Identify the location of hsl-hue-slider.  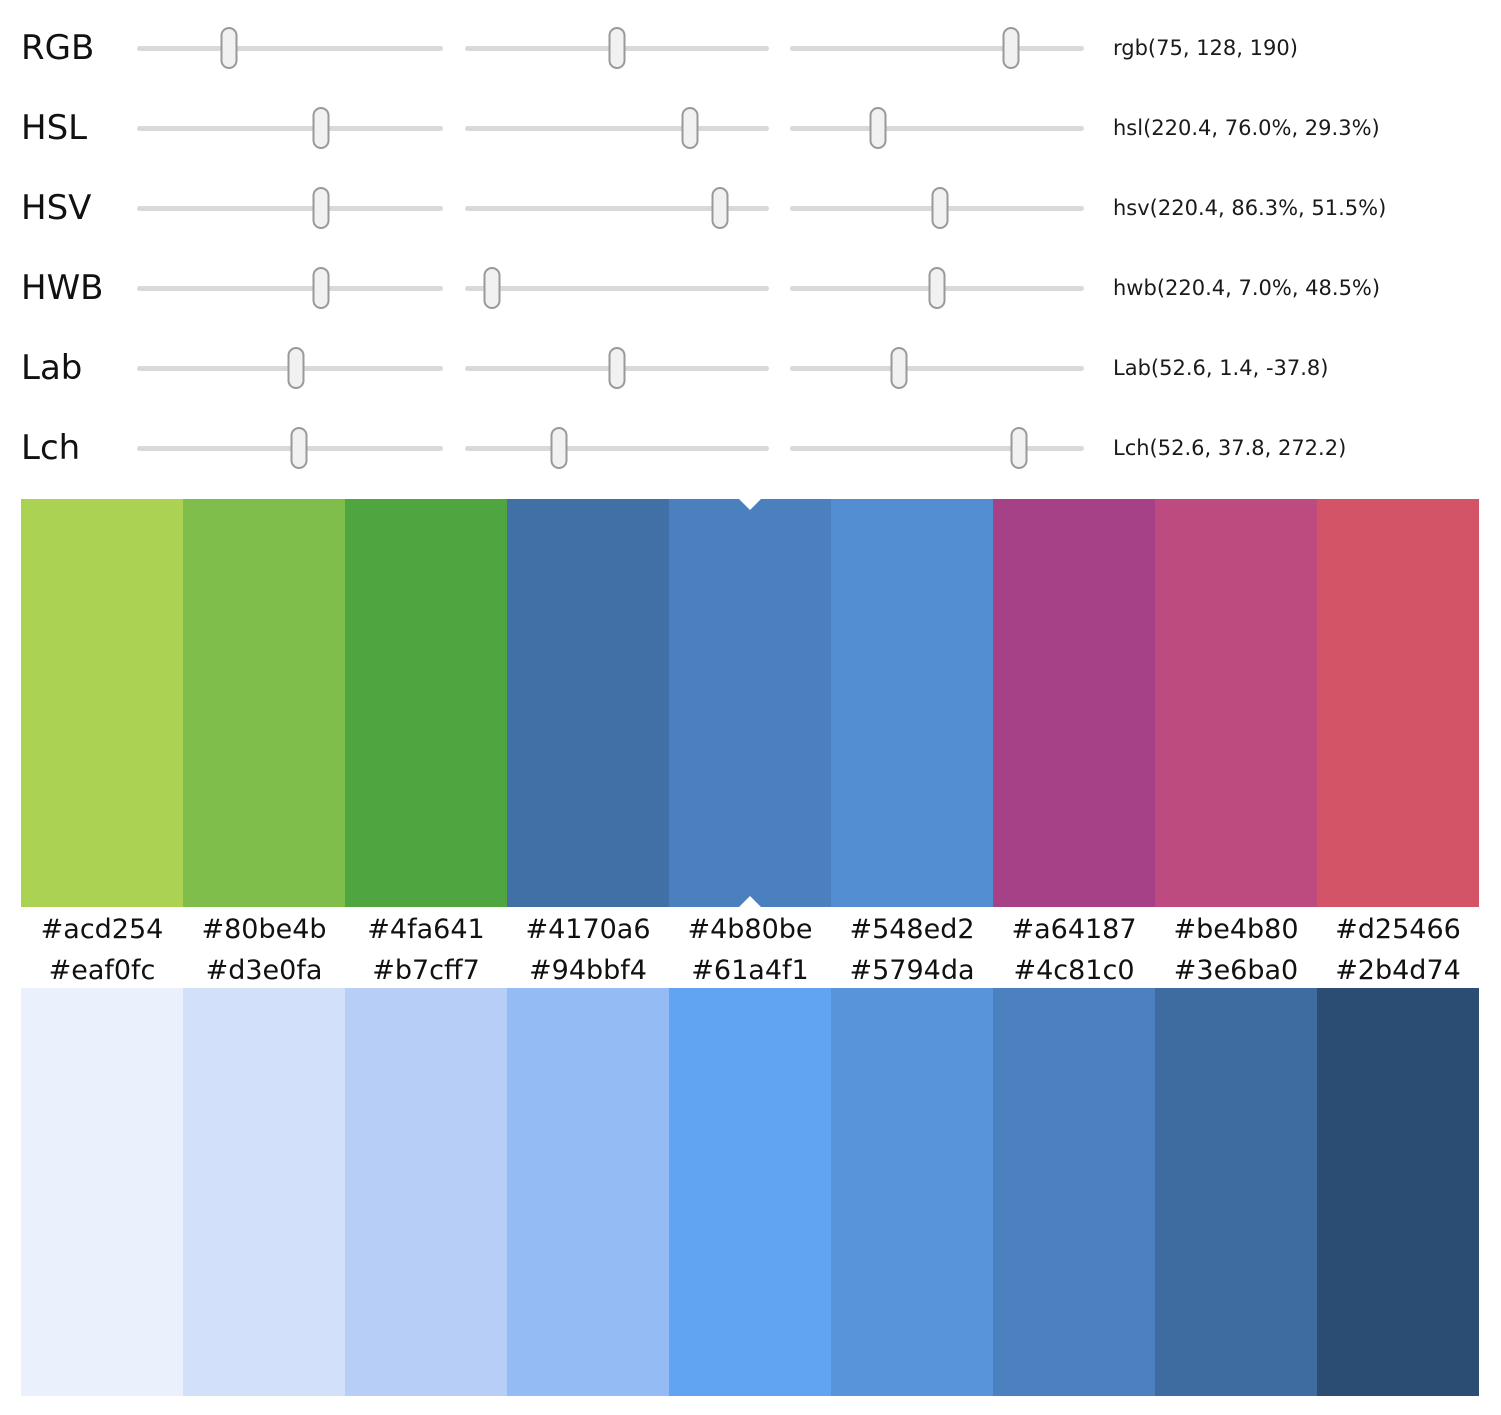
(290, 128).